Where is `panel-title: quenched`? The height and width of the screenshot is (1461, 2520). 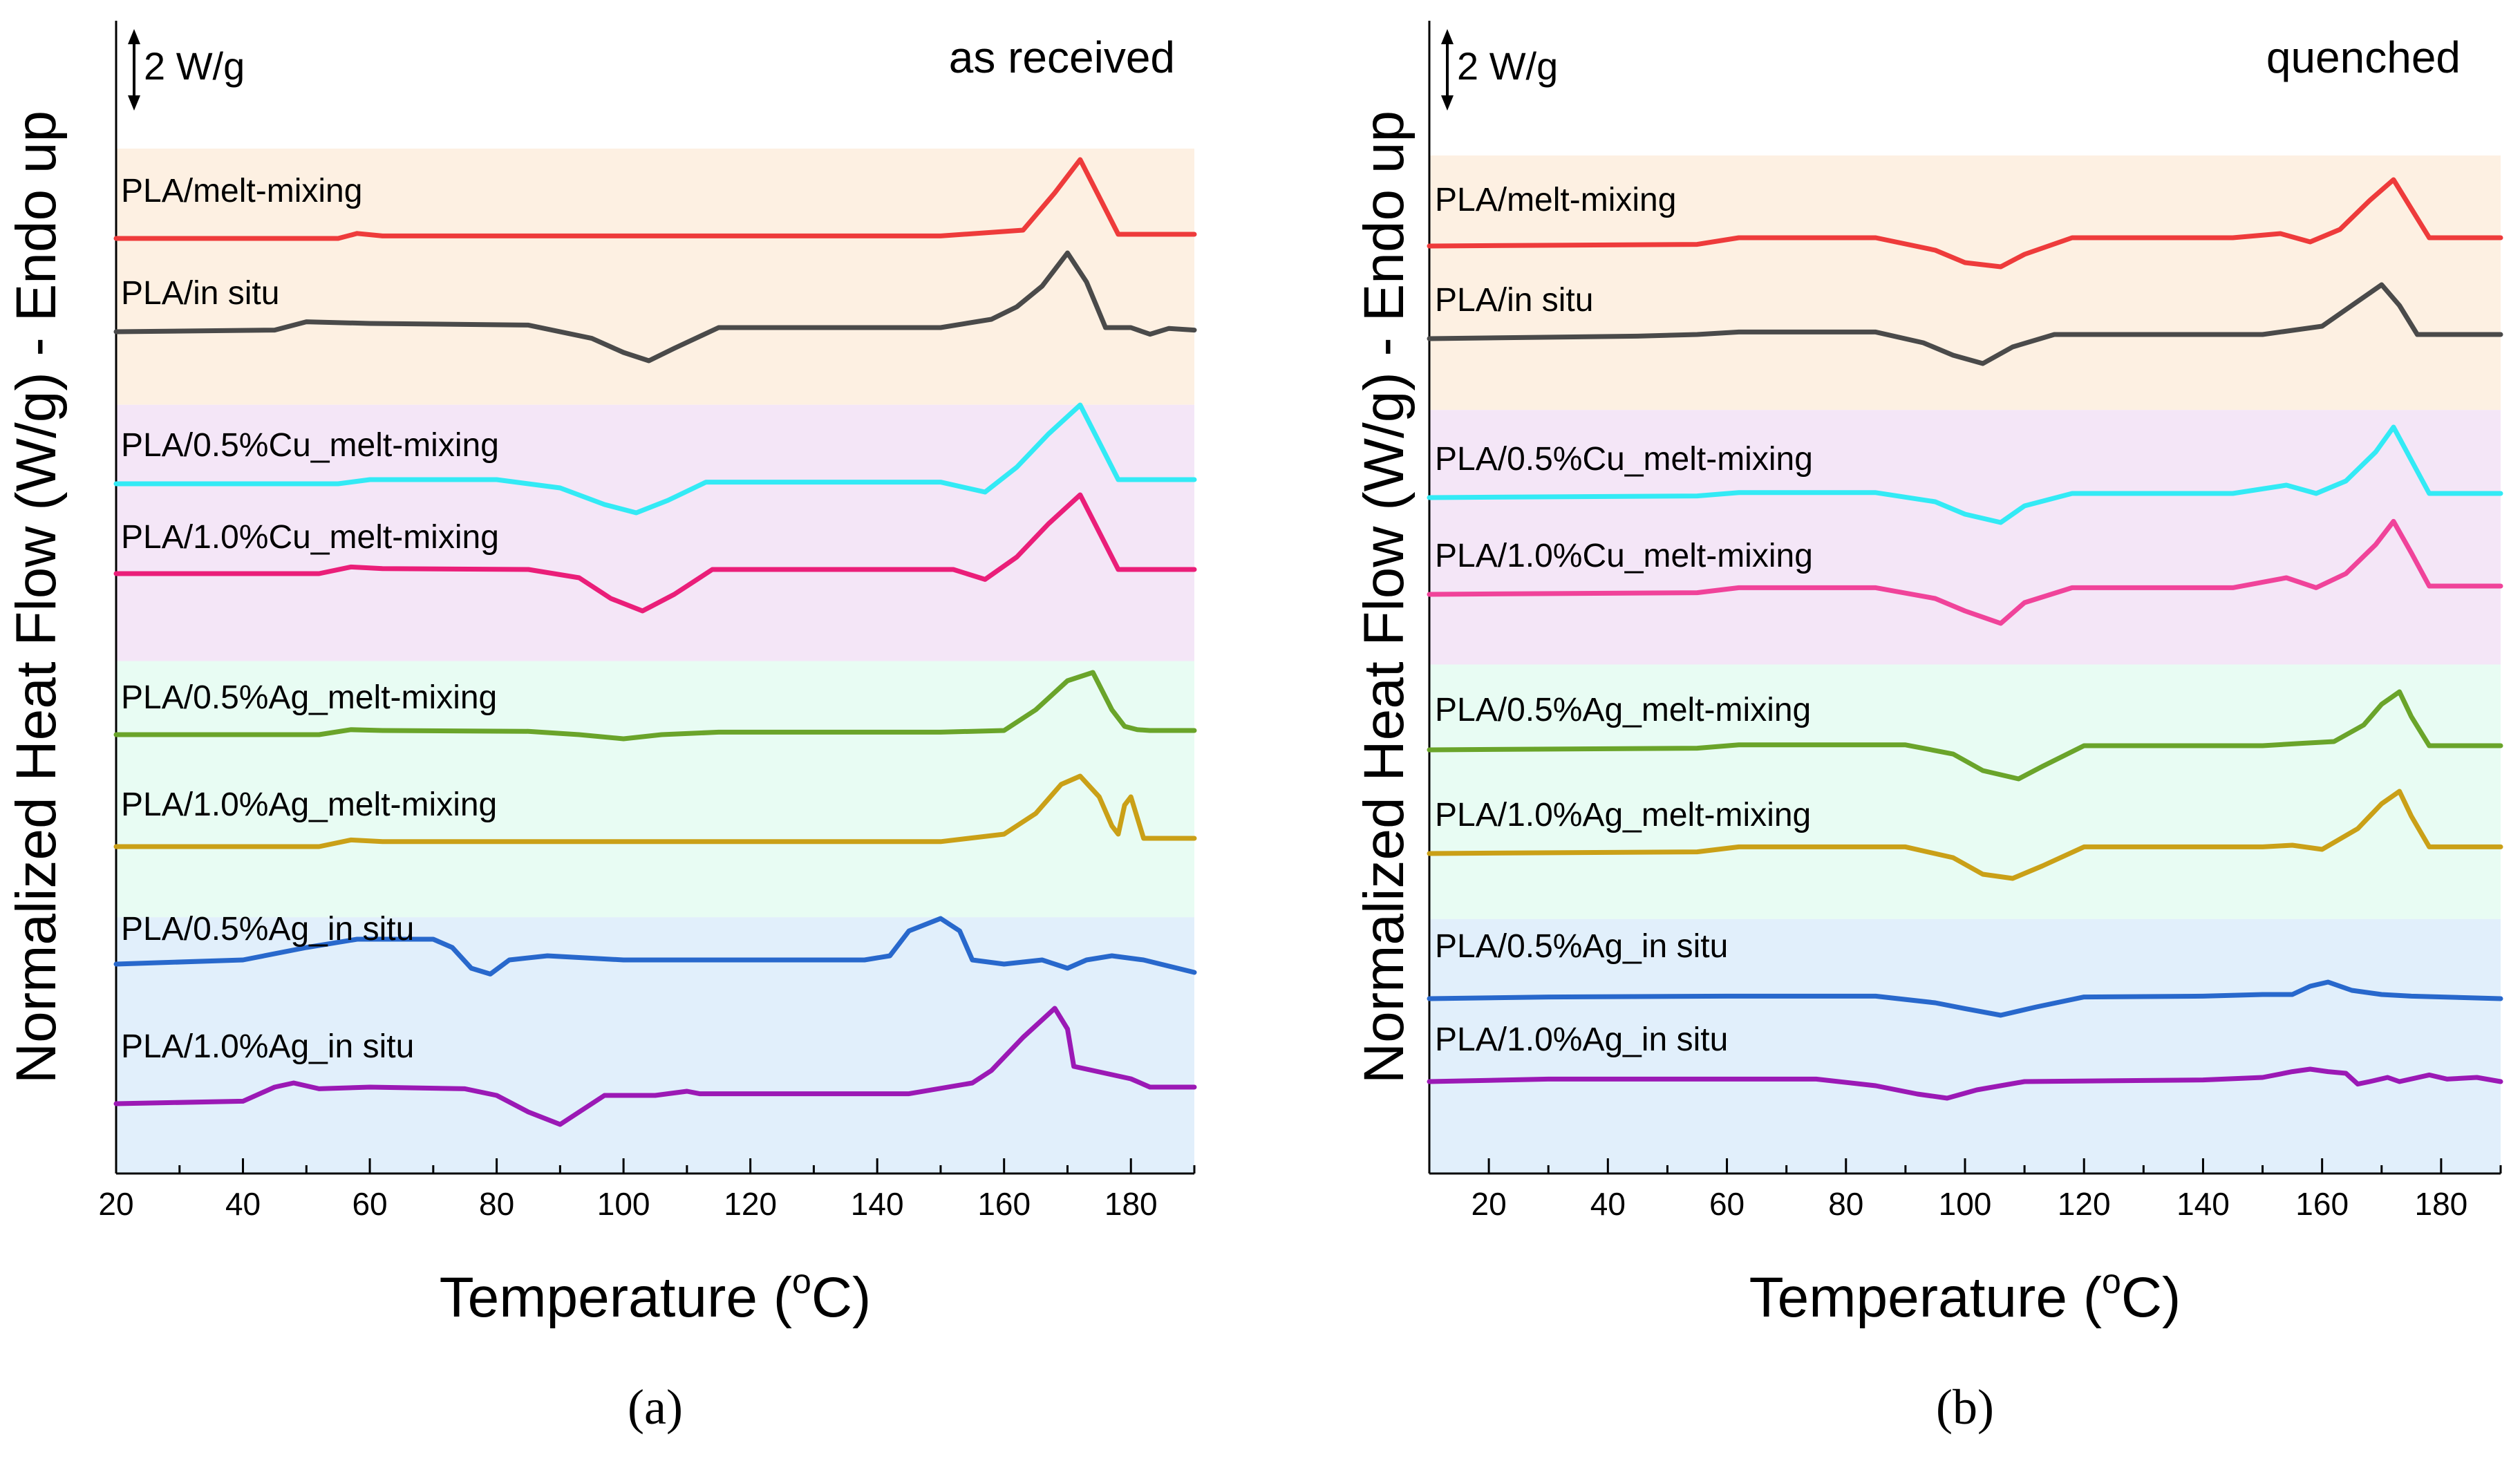
panel-title: quenched is located at coordinates (2363, 57).